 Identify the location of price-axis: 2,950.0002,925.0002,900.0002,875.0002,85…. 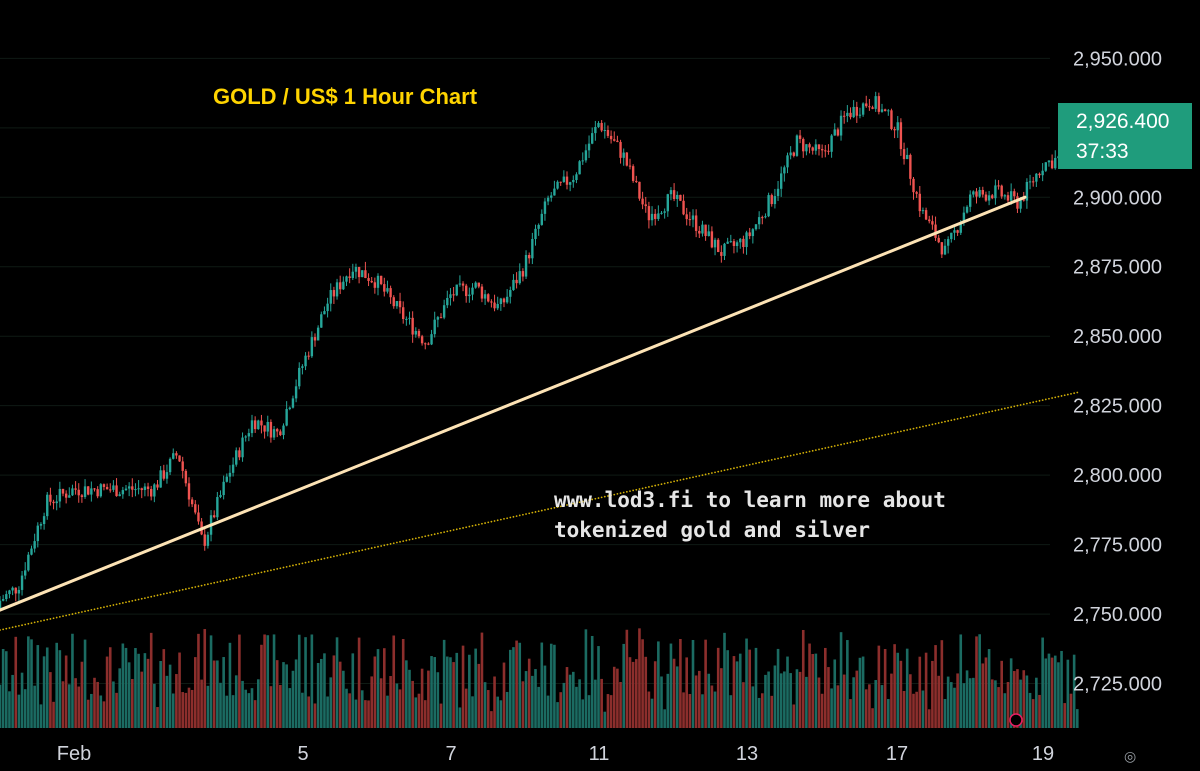
(1117, 371).